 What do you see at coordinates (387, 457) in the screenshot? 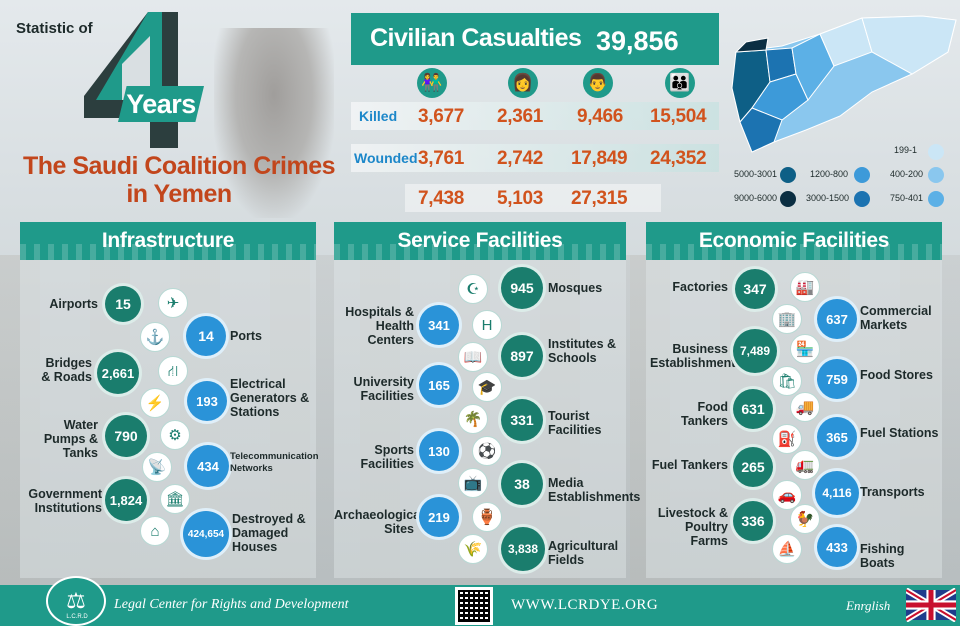
I see `service-label-sports: Sports Facilities` at bounding box center [387, 457].